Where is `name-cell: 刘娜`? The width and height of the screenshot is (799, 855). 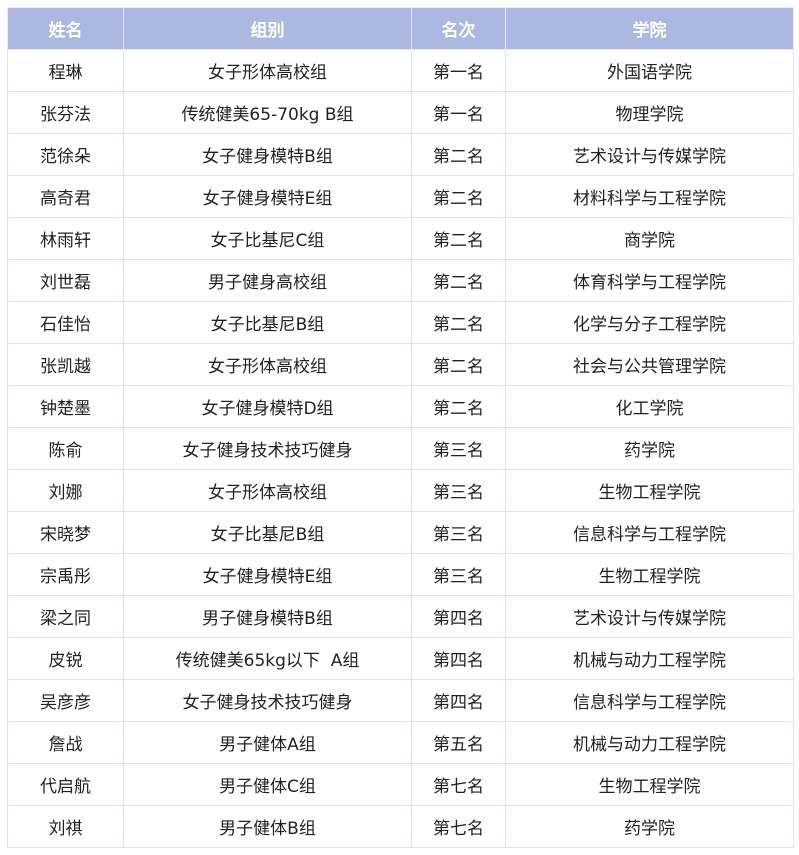
name-cell: 刘娜 is located at coordinates (65, 490).